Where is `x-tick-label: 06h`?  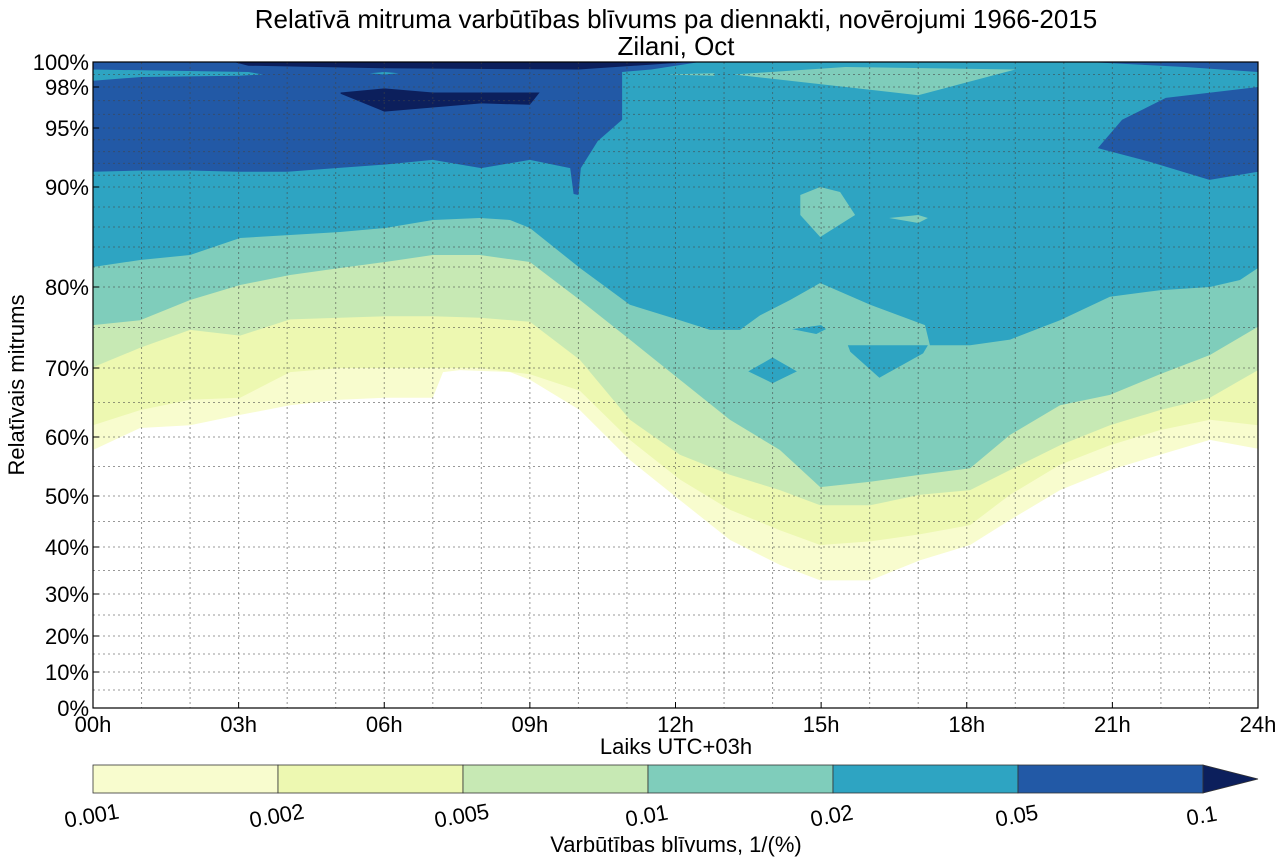 x-tick-label: 06h is located at coordinates (384, 724).